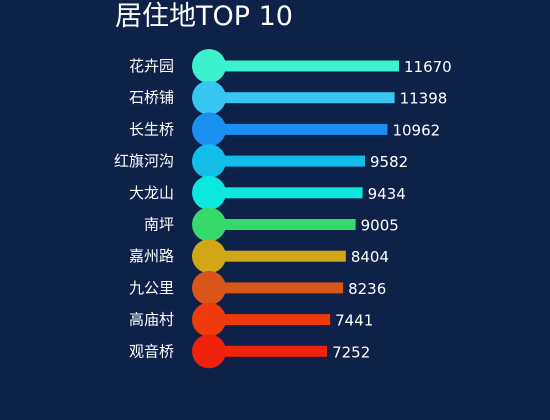 Image resolution: width=550 pixels, height=420 pixels. I want to click on bar-row: 高庙村 7441, so click(251, 319).